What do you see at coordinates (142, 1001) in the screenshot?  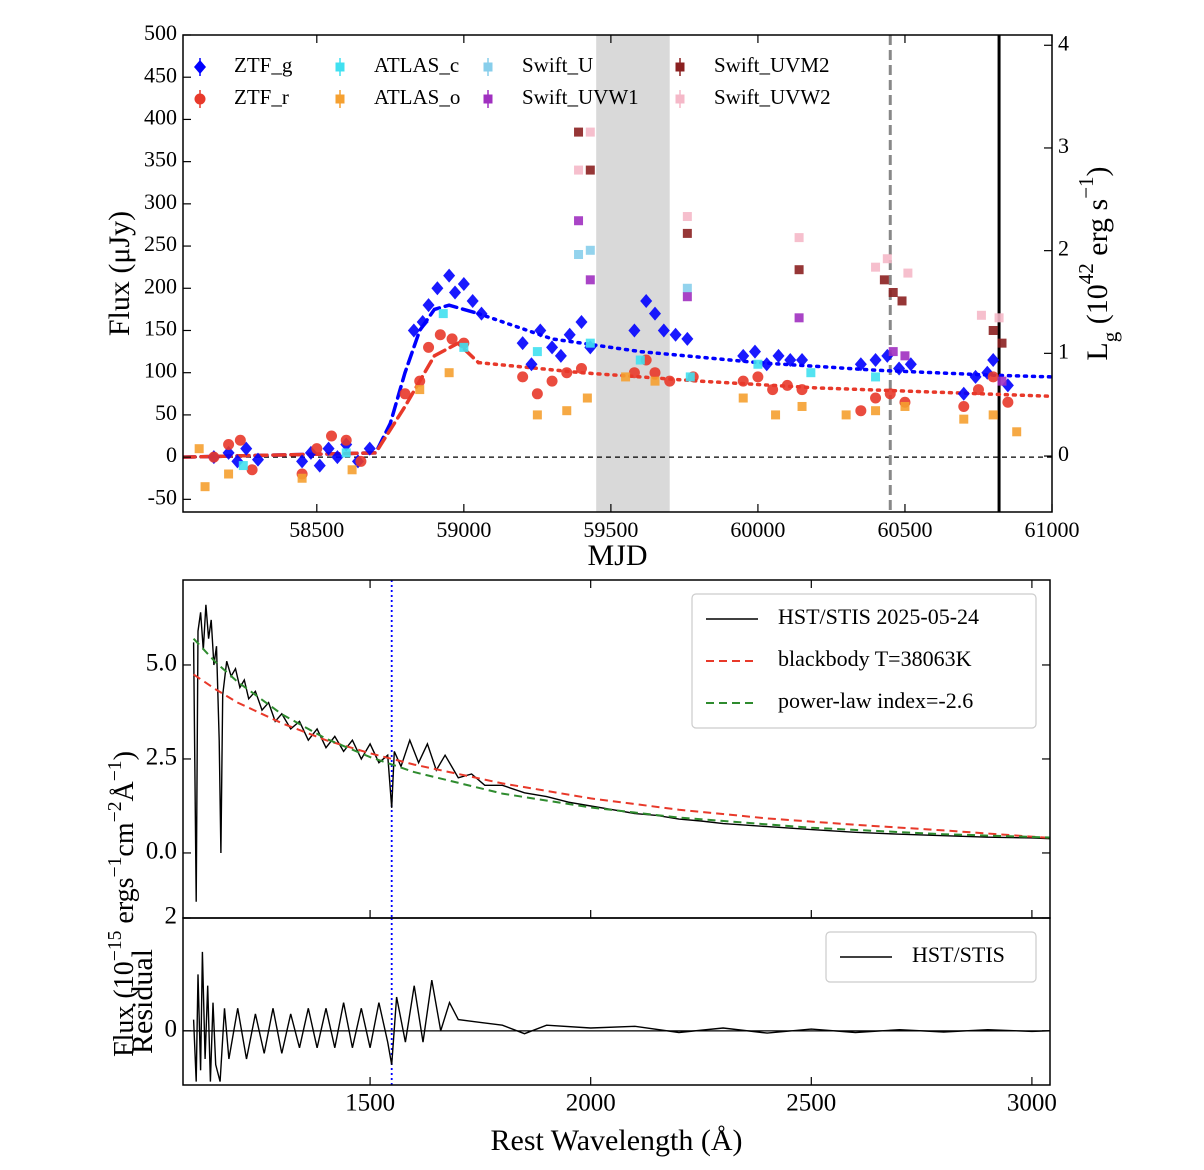 I see `y-axis-label: Residual` at bounding box center [142, 1001].